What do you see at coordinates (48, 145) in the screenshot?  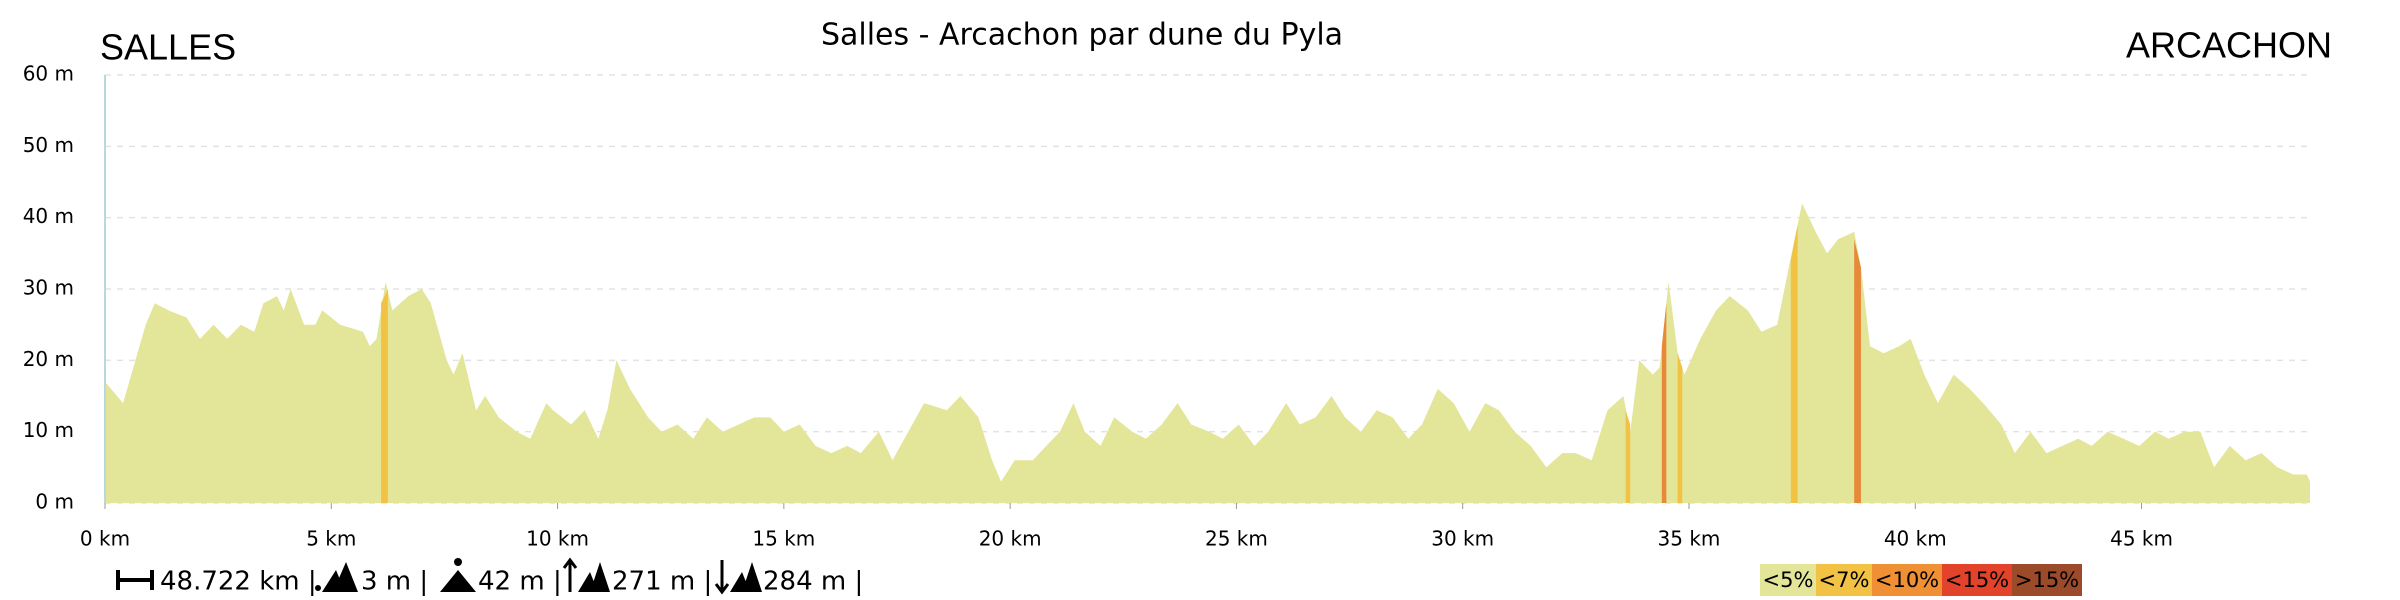 I see `y-tick-label: 50 m` at bounding box center [48, 145].